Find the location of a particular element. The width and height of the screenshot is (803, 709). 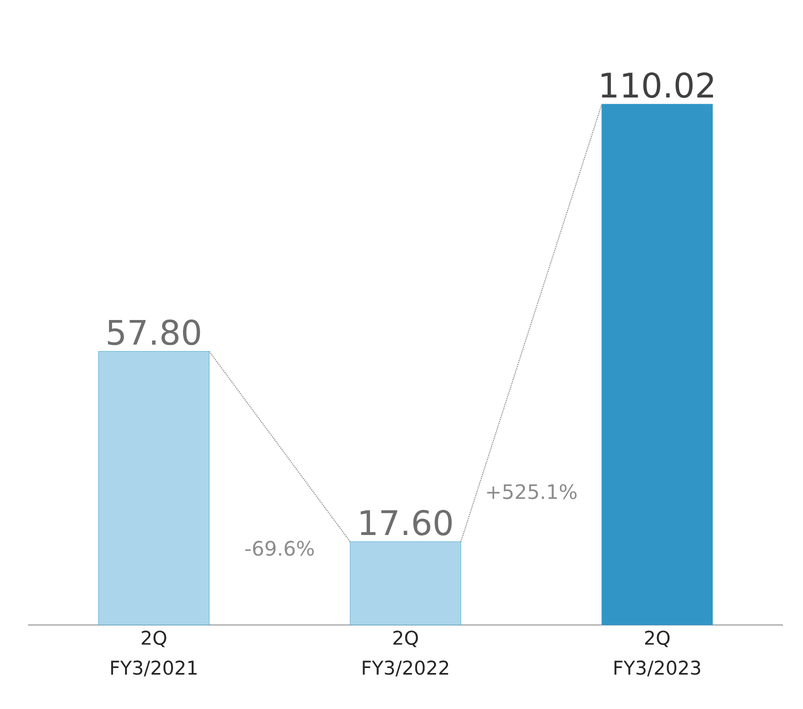

data-label: 57.80 is located at coordinates (154, 333).